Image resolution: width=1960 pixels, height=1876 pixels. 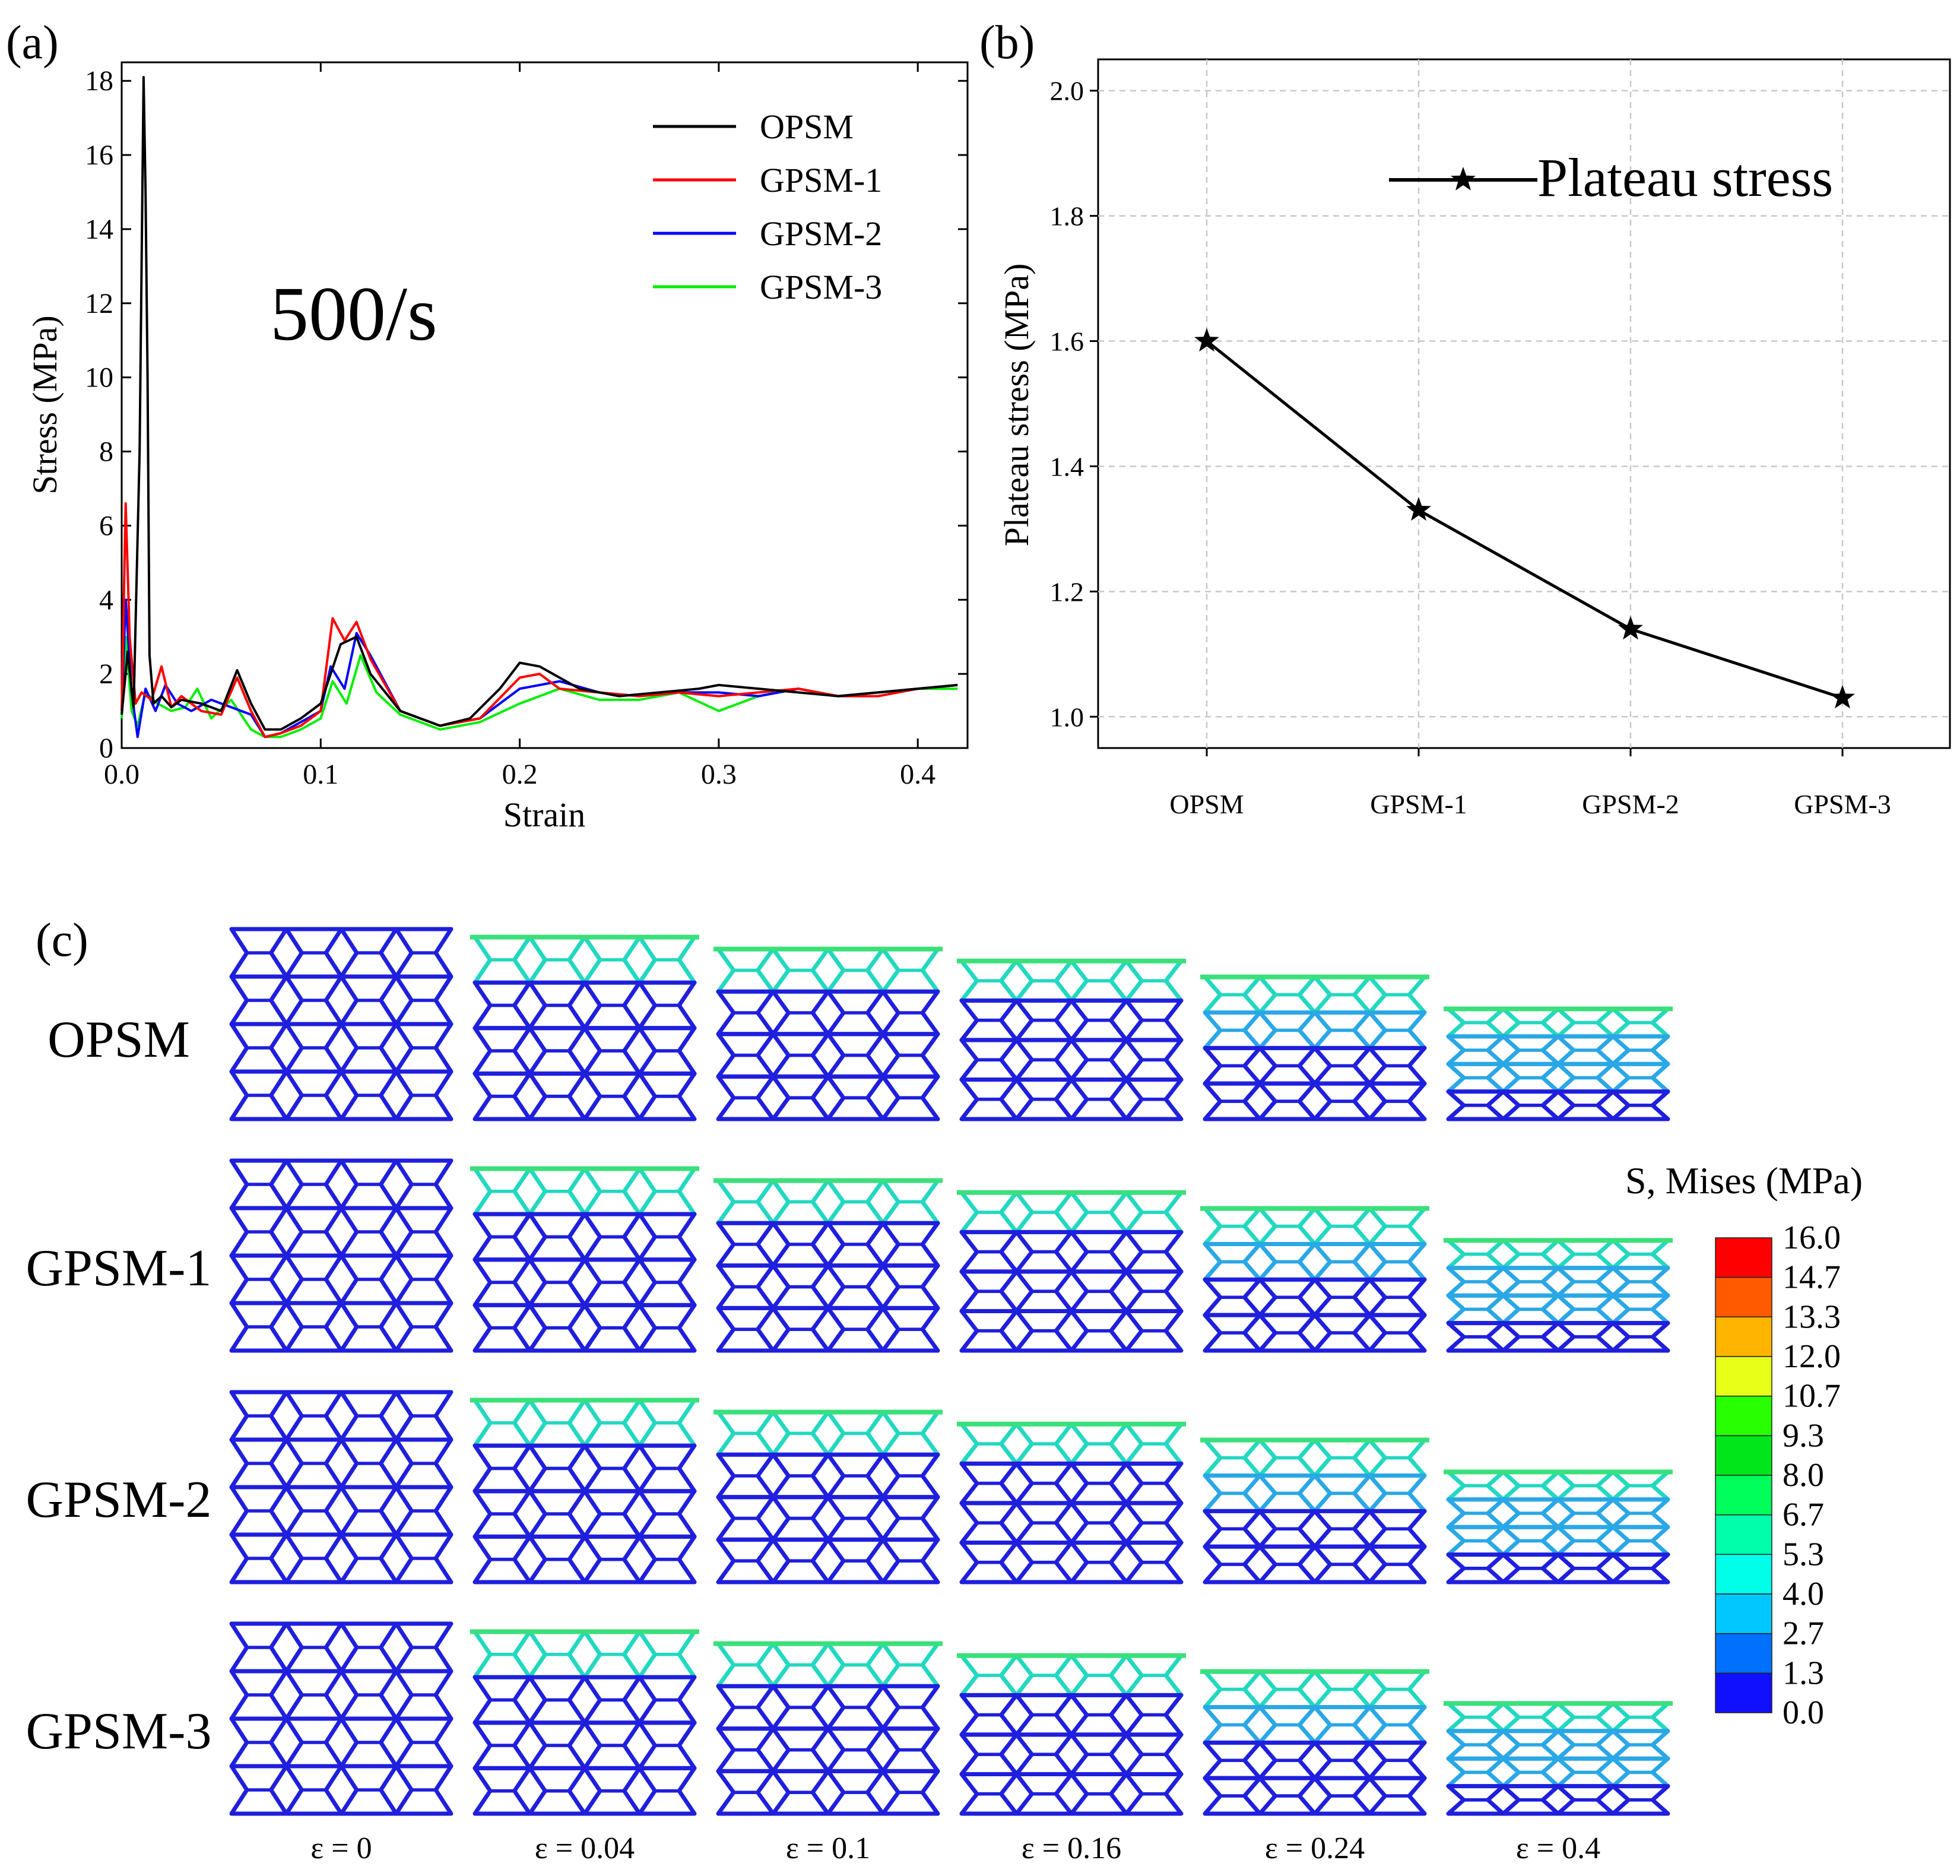 I want to click on legend-a: OPSM GPSM-1 GPSM-2 GPSM-3, so click(x=767, y=206).